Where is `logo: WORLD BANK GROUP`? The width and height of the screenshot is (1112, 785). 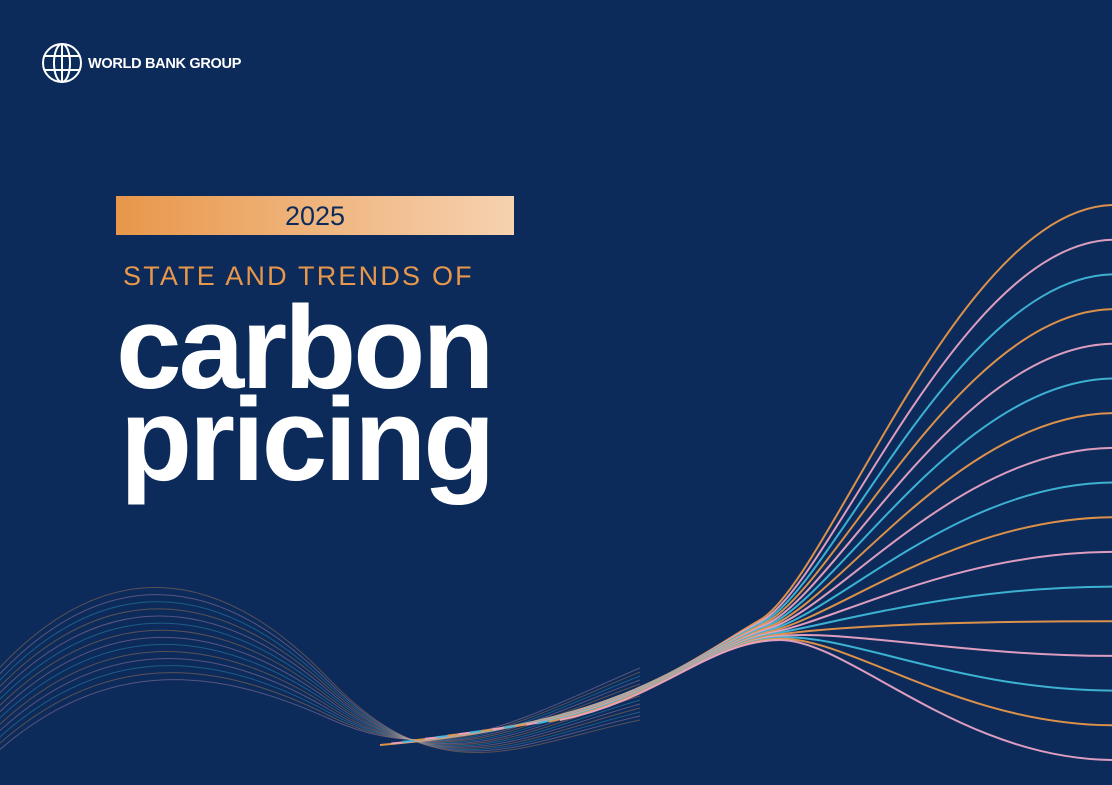 logo: WORLD BANK GROUP is located at coordinates (142, 63).